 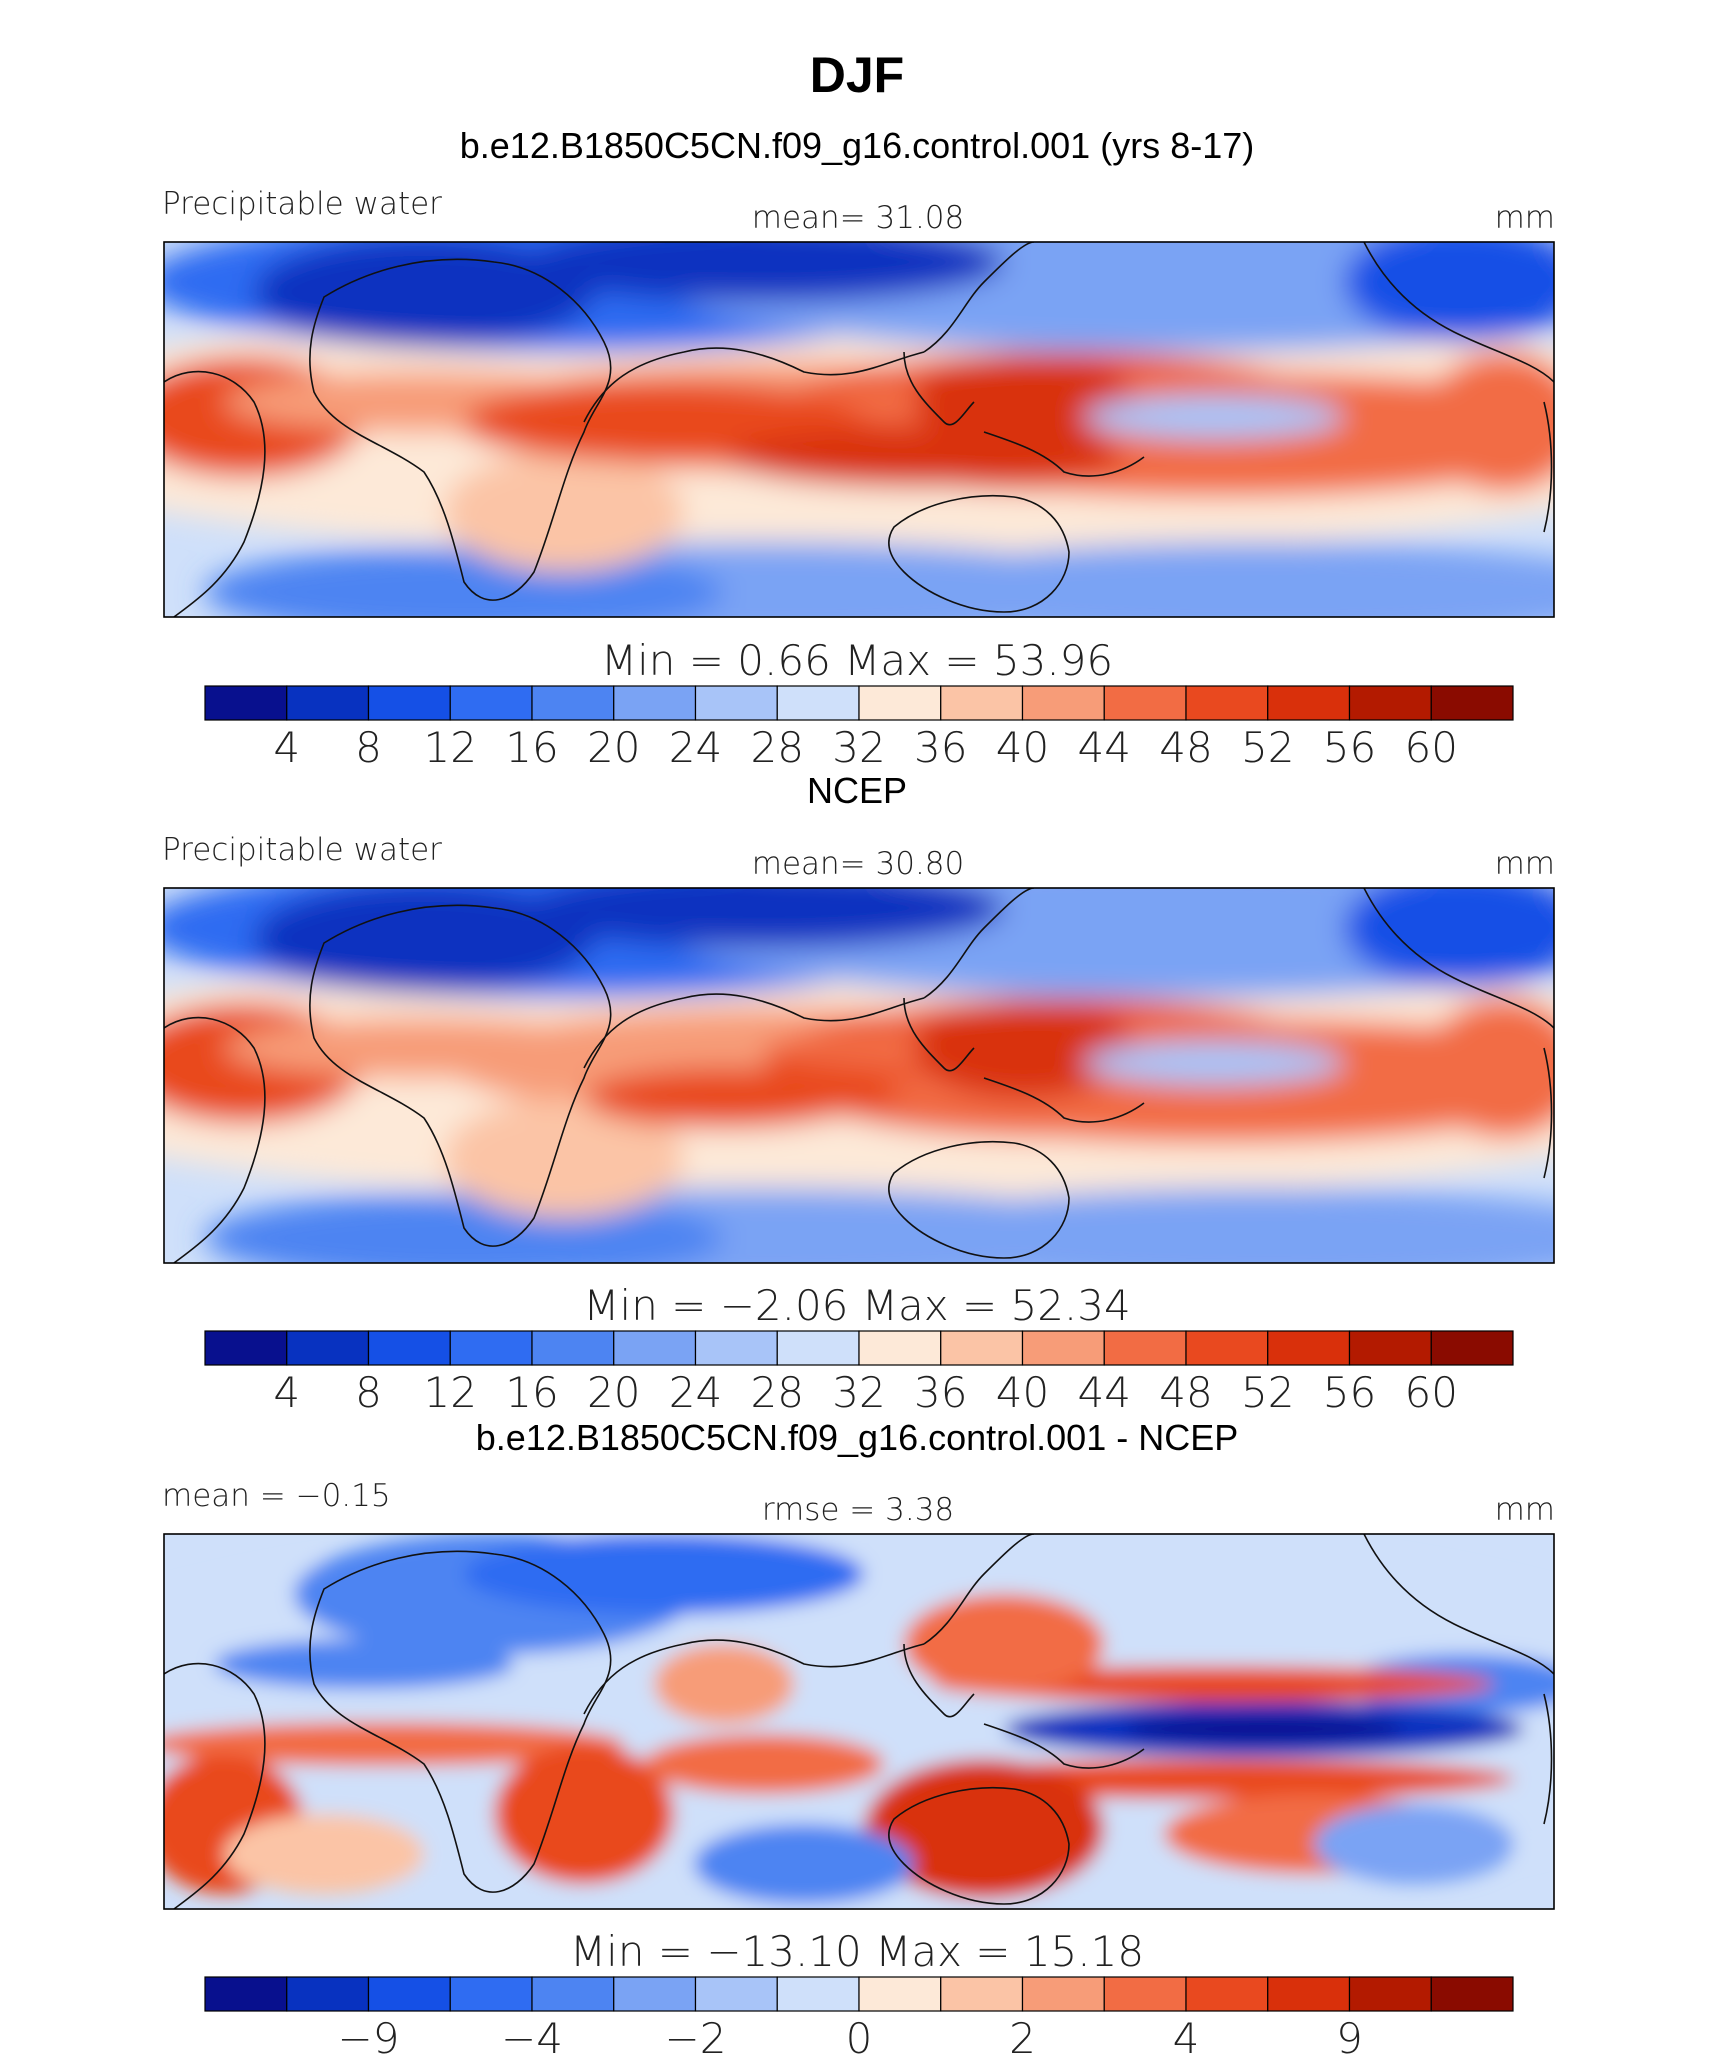 What do you see at coordinates (532, 2038) in the screenshot?
I see `colorbar-tick-label: −4` at bounding box center [532, 2038].